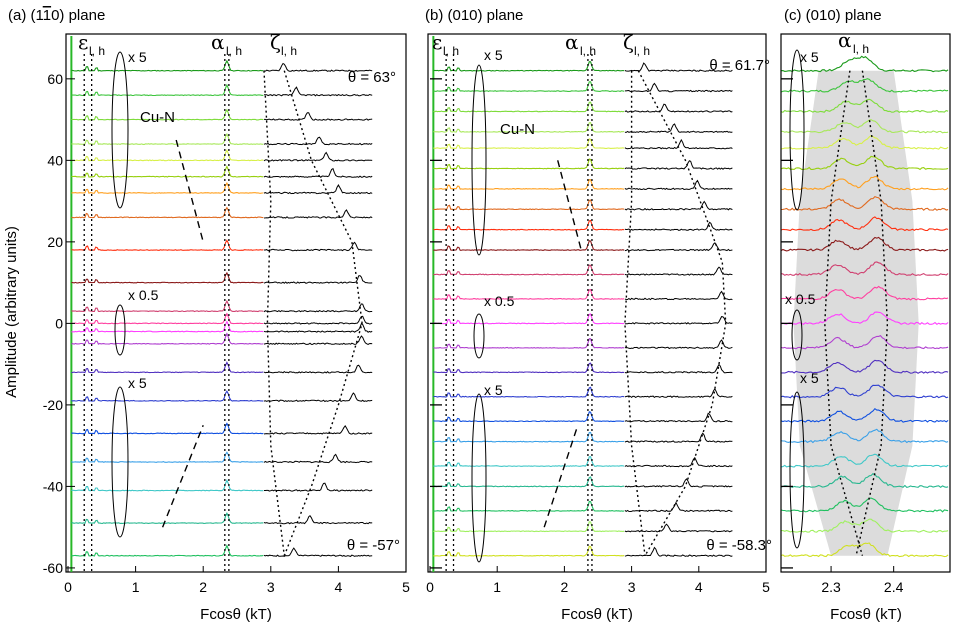 This screenshot has height=629, width=954. What do you see at coordinates (580, 44) in the screenshot?
I see `panel-b-alpha-label: α l, h` at bounding box center [580, 44].